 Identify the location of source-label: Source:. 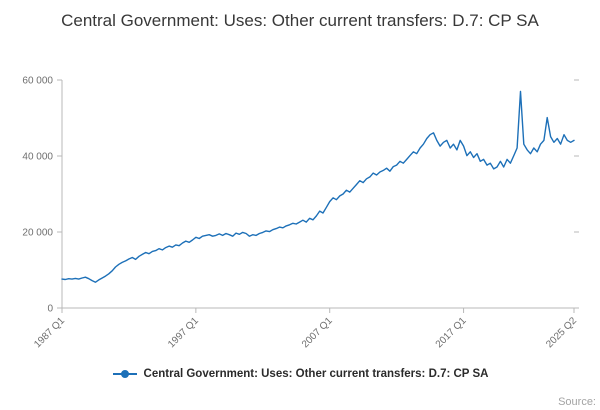
(577, 402).